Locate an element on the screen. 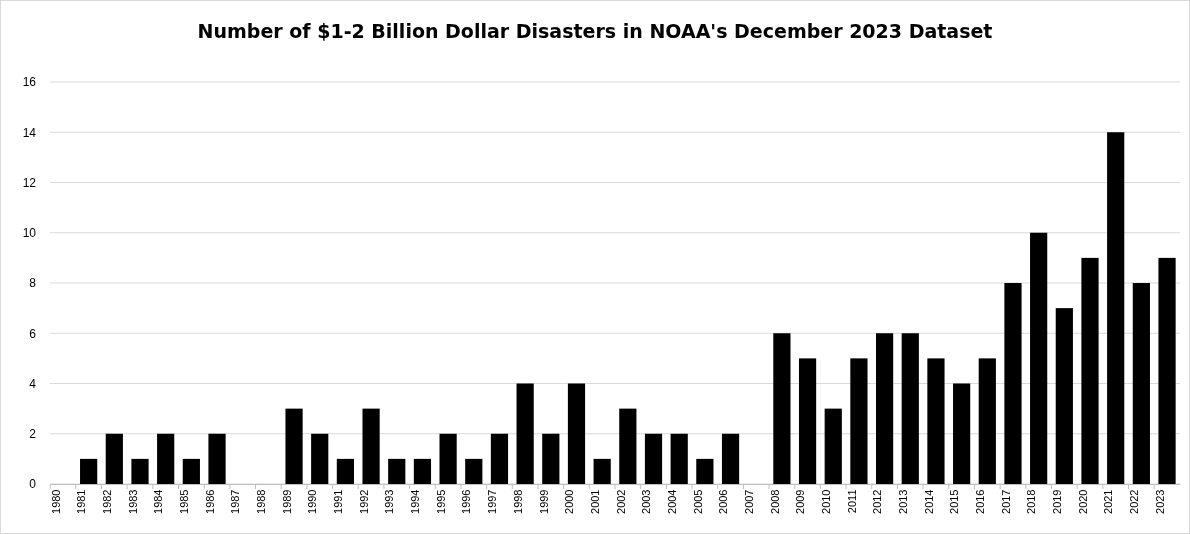 This screenshot has height=534, width=1190. x-tick-label: 2013 is located at coordinates (902, 501).